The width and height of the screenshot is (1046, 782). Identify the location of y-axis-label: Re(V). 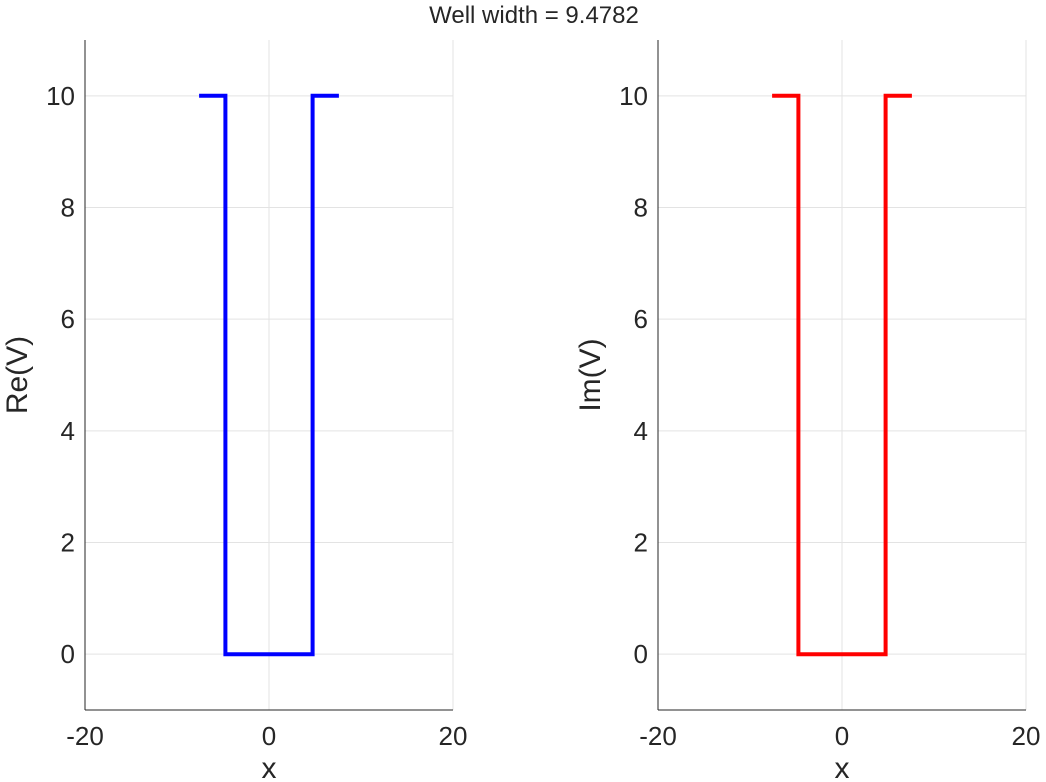
(17, 375).